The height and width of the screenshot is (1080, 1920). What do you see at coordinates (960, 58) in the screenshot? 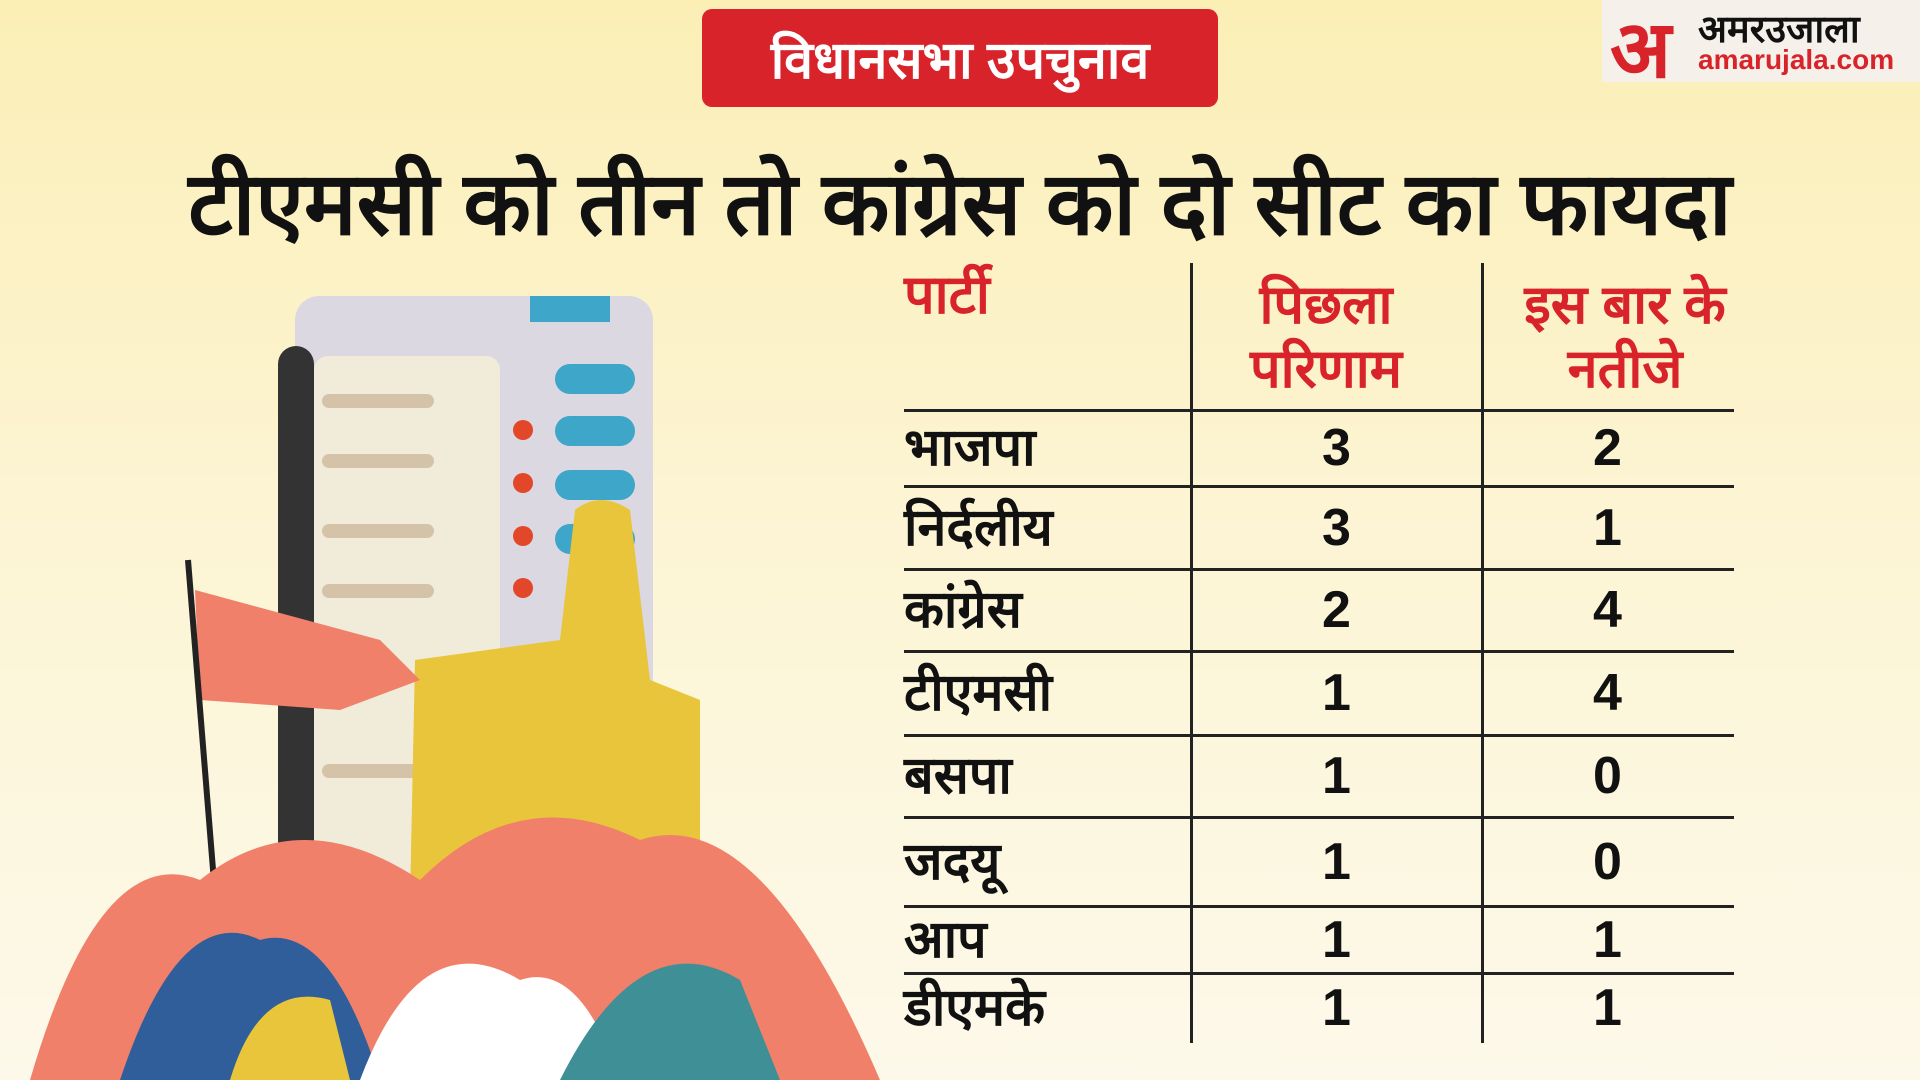
I see `tag: विधानसभा उपचुनाव` at bounding box center [960, 58].